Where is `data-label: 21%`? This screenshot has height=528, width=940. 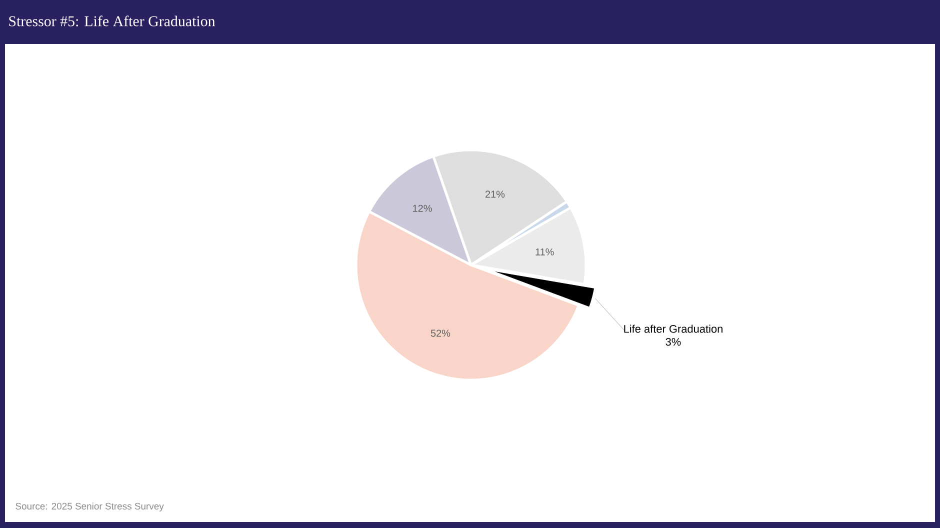 data-label: 21% is located at coordinates (495, 194).